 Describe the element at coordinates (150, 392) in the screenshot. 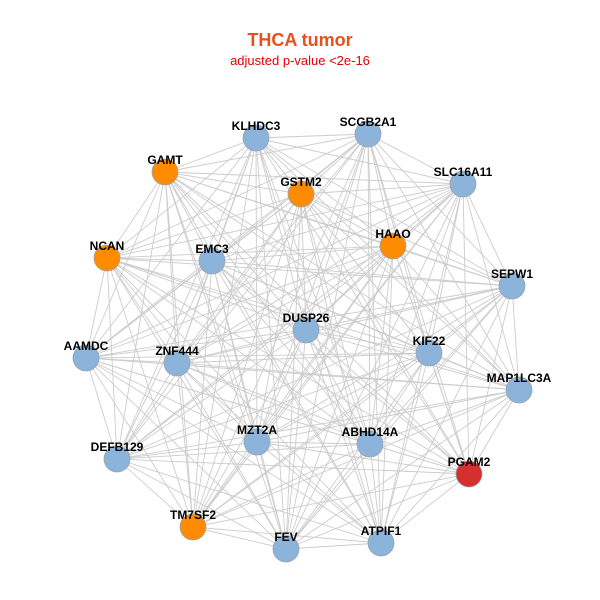

I see `edge-NCAN-TM7SF2` at that location.